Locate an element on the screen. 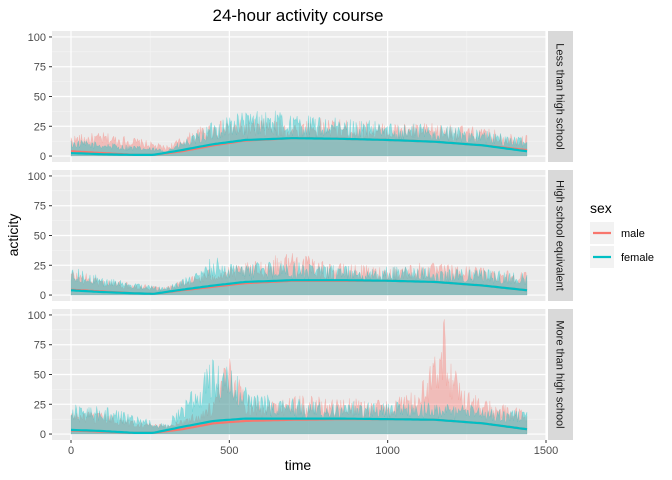  facet-strip-label: High school equivalent is located at coordinates (560, 235).